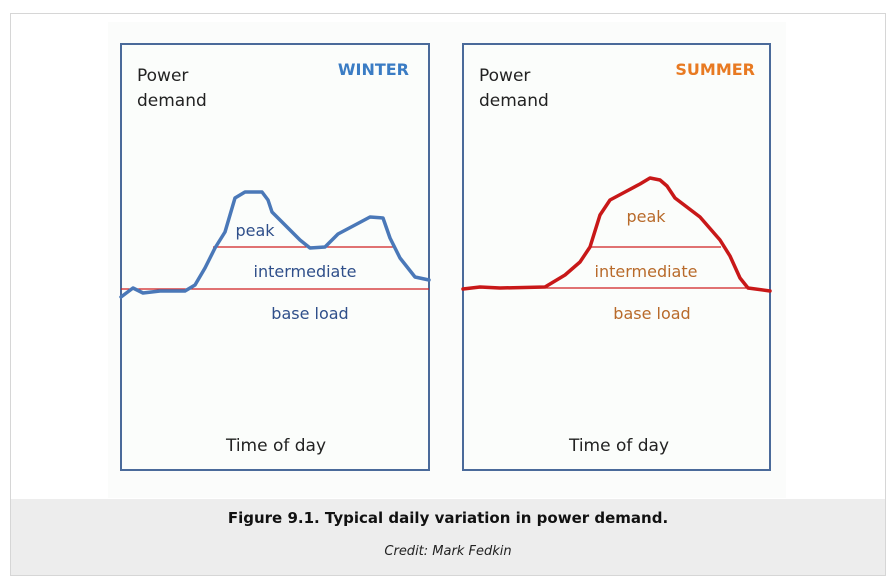  I want to click on summer-y-label-2: demand, so click(514, 101).